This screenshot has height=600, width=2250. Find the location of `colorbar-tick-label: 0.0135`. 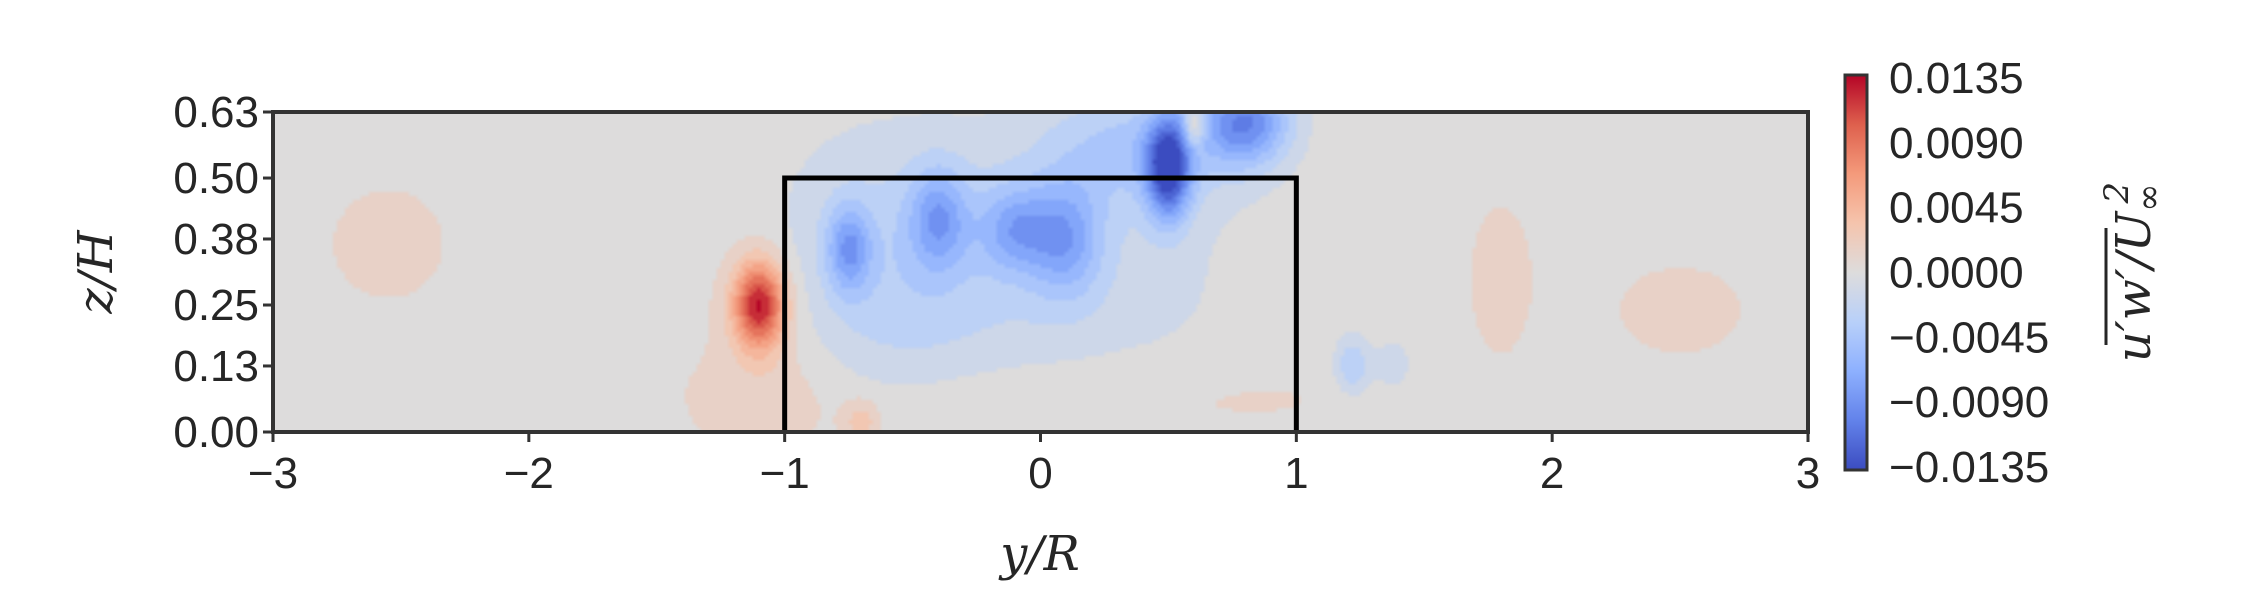

colorbar-tick-label: 0.0135 is located at coordinates (1956, 78).